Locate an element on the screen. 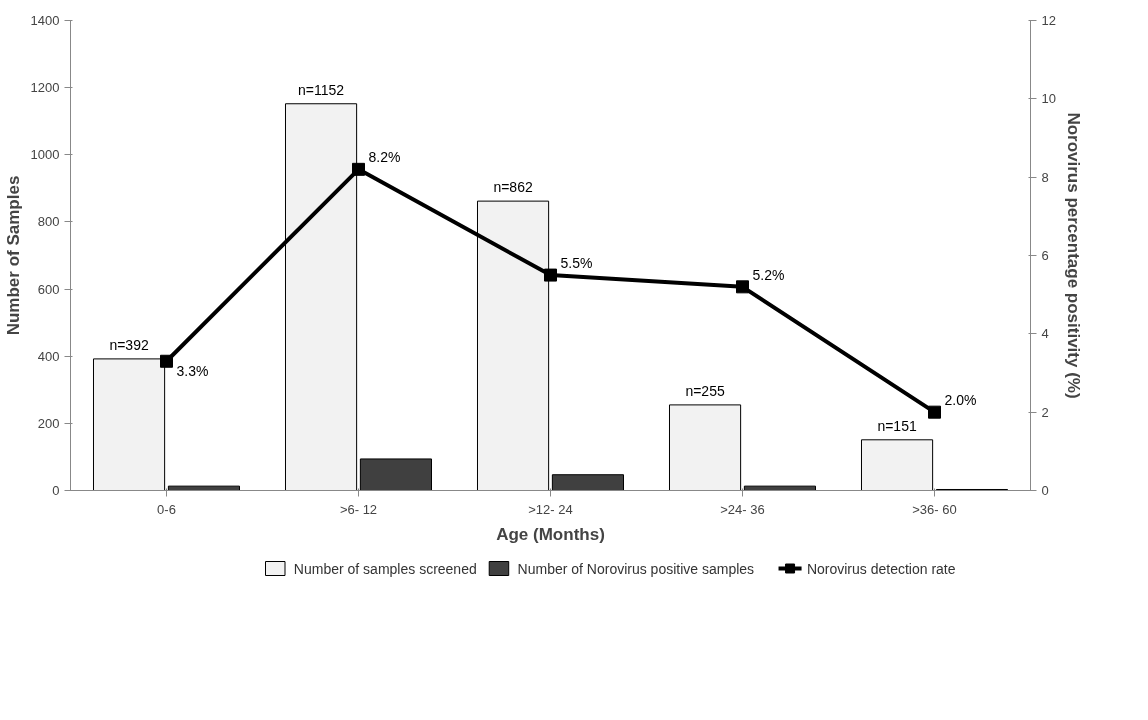  data-label: n=151 is located at coordinates (897, 425).